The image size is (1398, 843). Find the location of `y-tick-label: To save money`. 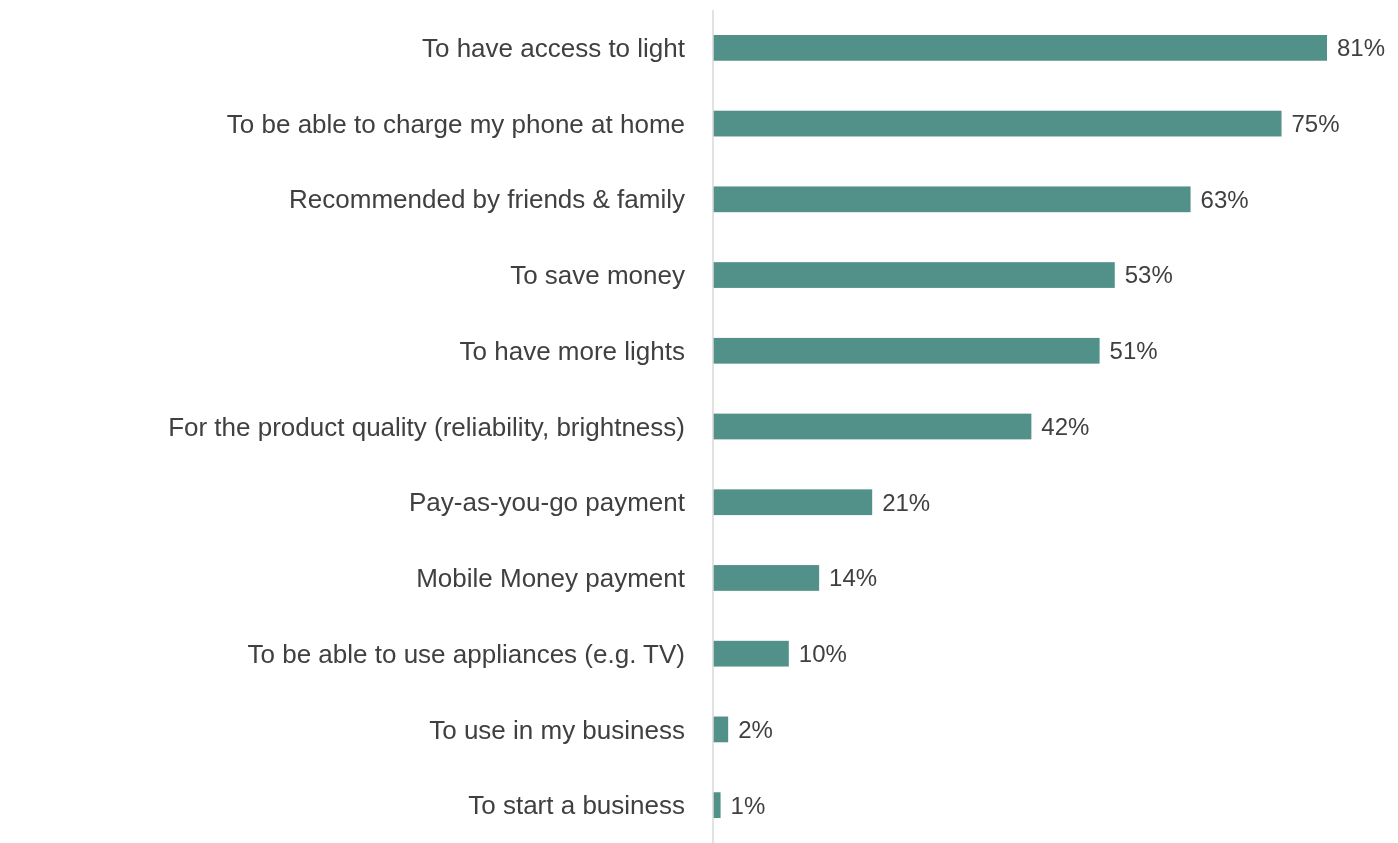

y-tick-label: To save money is located at coordinates (597, 275).